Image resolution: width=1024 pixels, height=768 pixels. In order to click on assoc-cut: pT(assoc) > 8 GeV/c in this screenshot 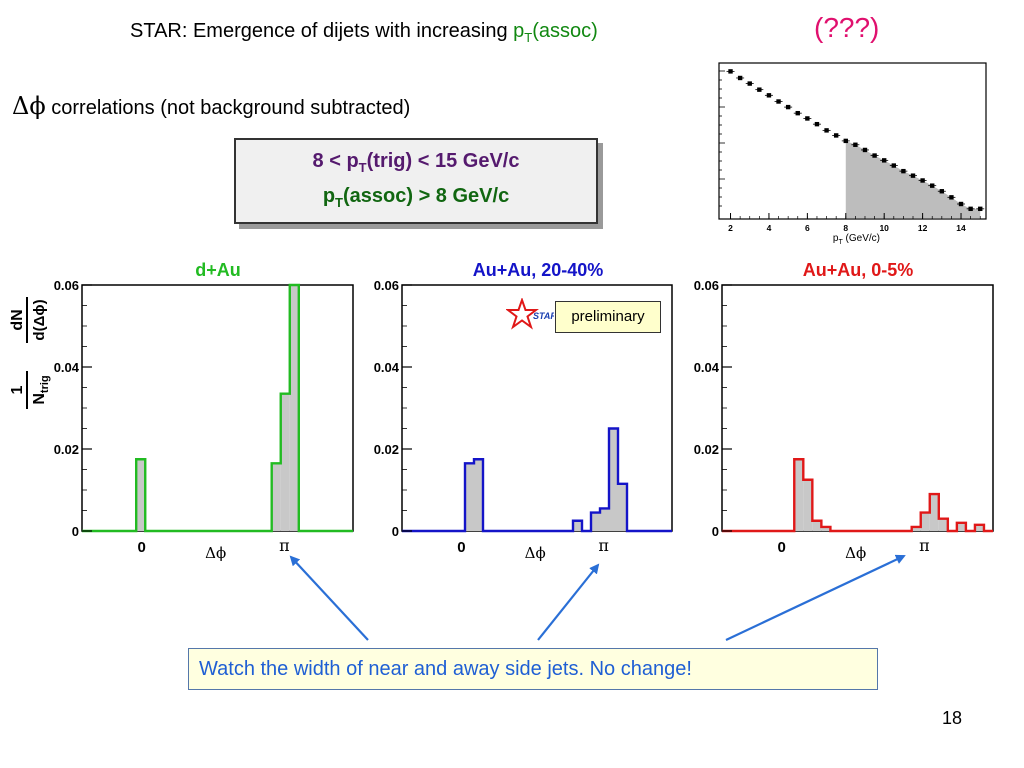, I will do `click(416, 197)`.